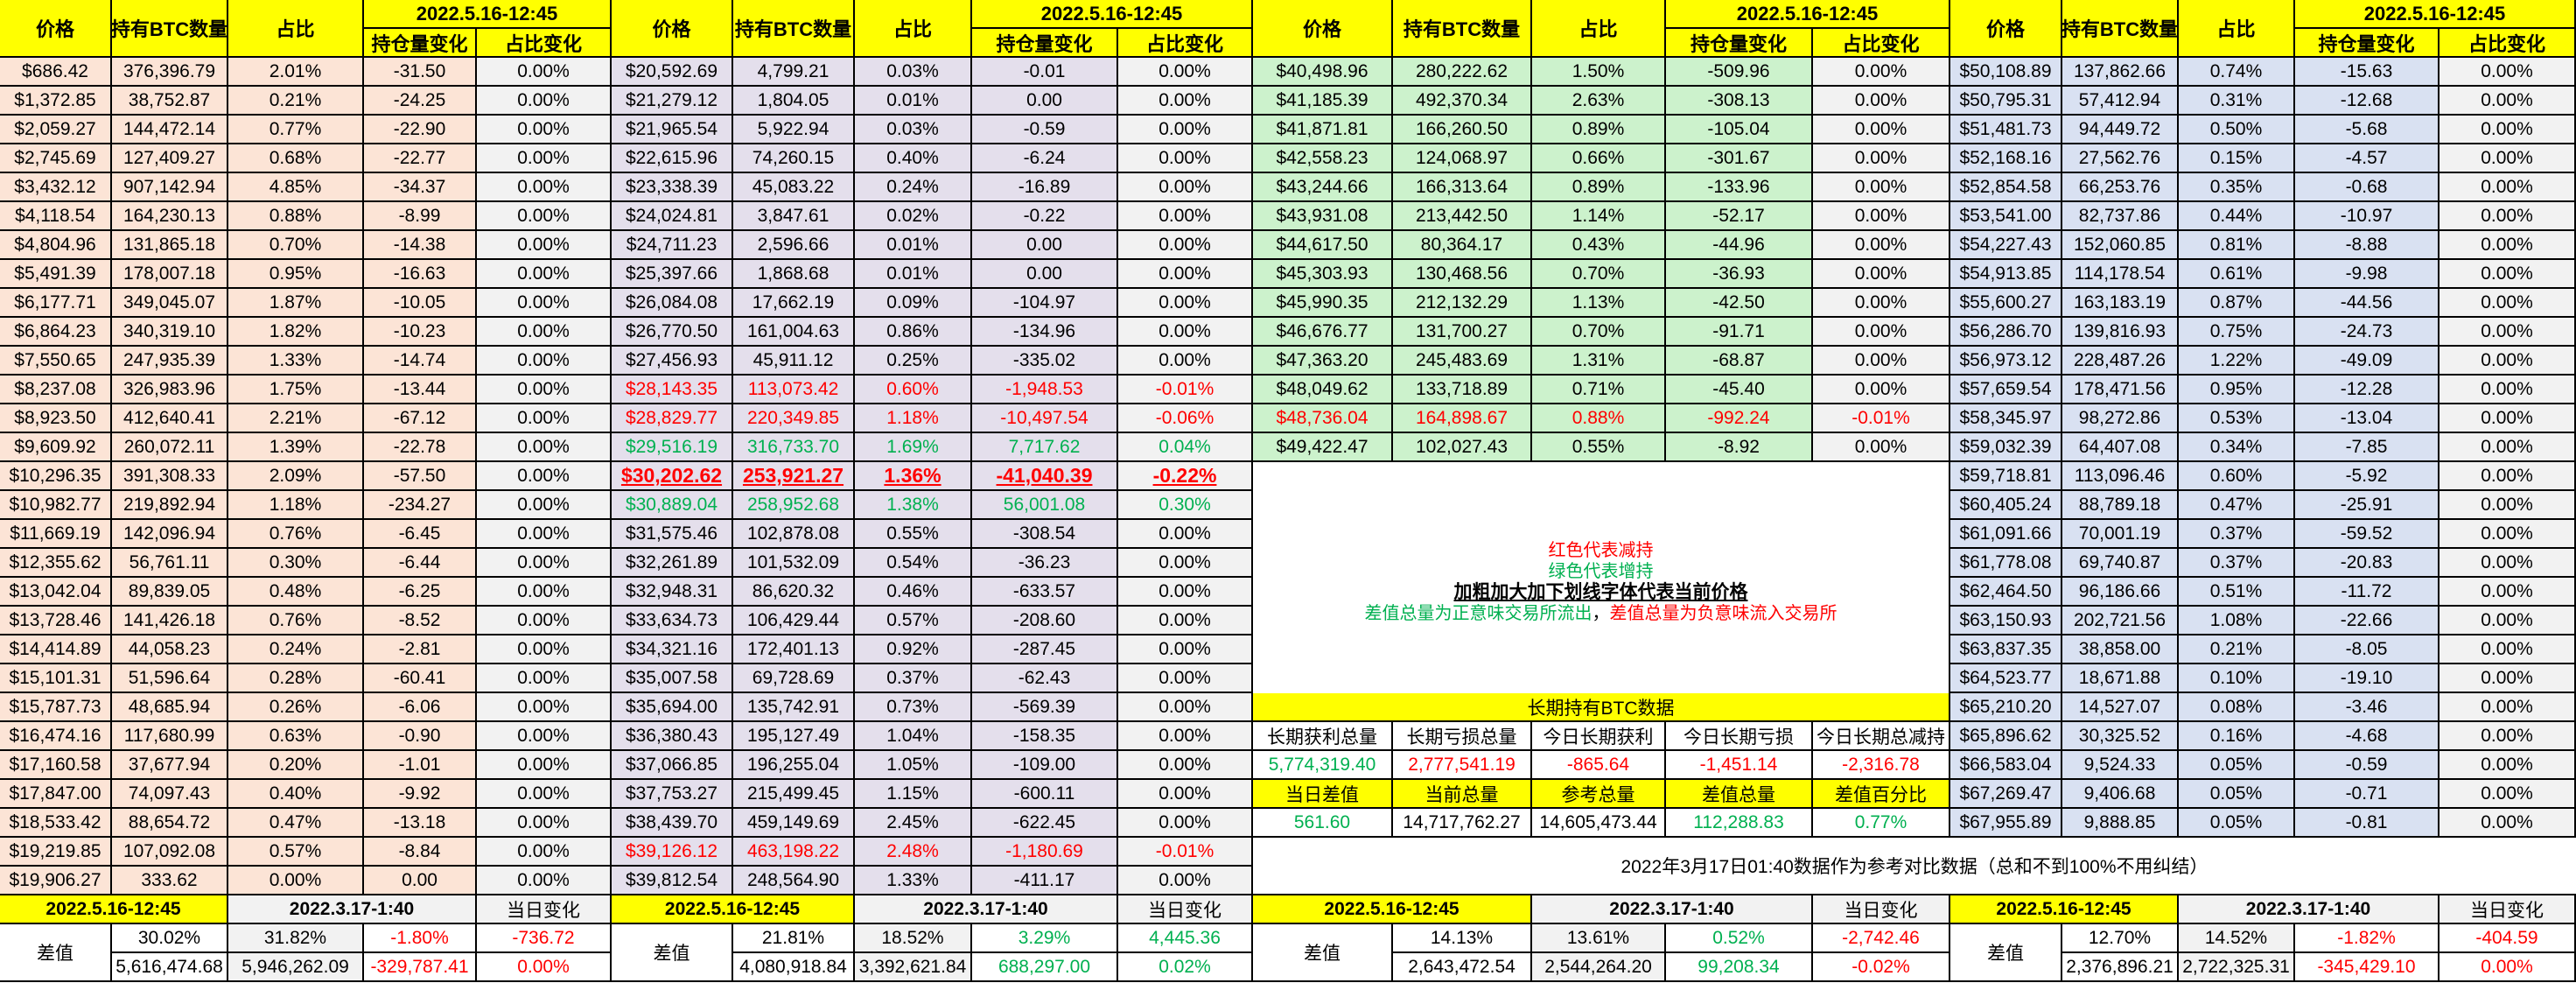 The height and width of the screenshot is (983, 2576). I want to click on price-cell: $2,059.27, so click(56, 130).